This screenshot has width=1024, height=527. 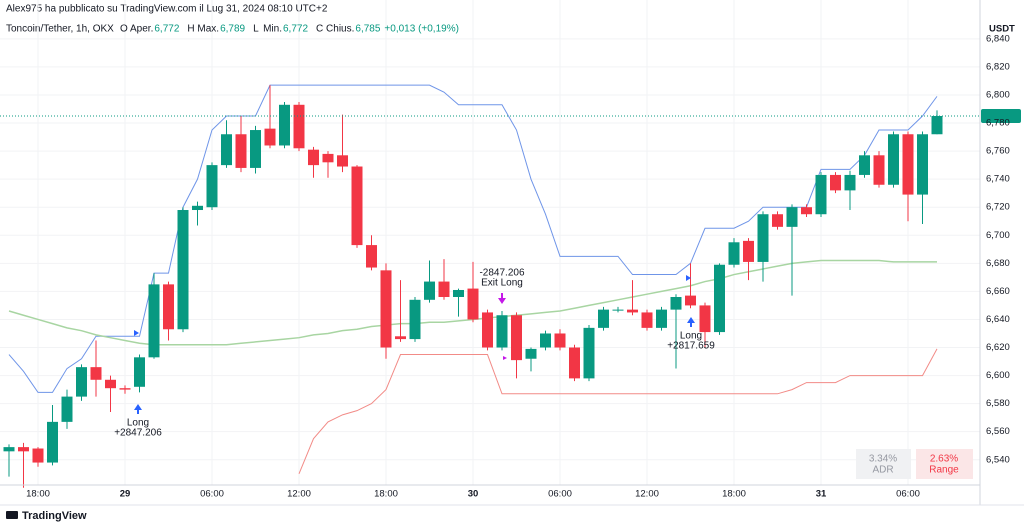 What do you see at coordinates (367, 29) in the screenshot?
I see `ohlc-value: 6,785` at bounding box center [367, 29].